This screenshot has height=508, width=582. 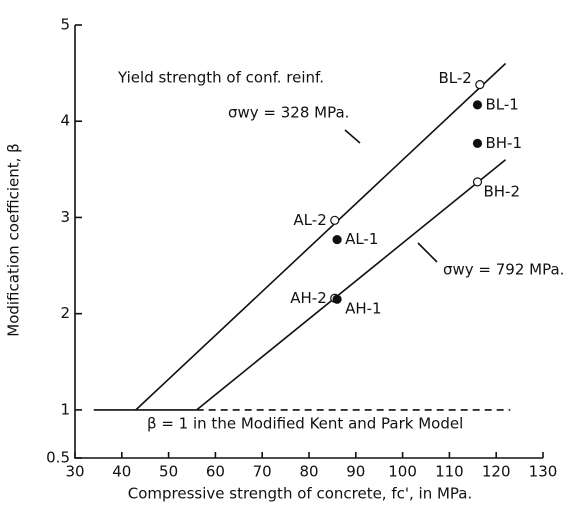 What do you see at coordinates (308, 472) in the screenshot?
I see `x-tick-label: 80` at bounding box center [308, 472].